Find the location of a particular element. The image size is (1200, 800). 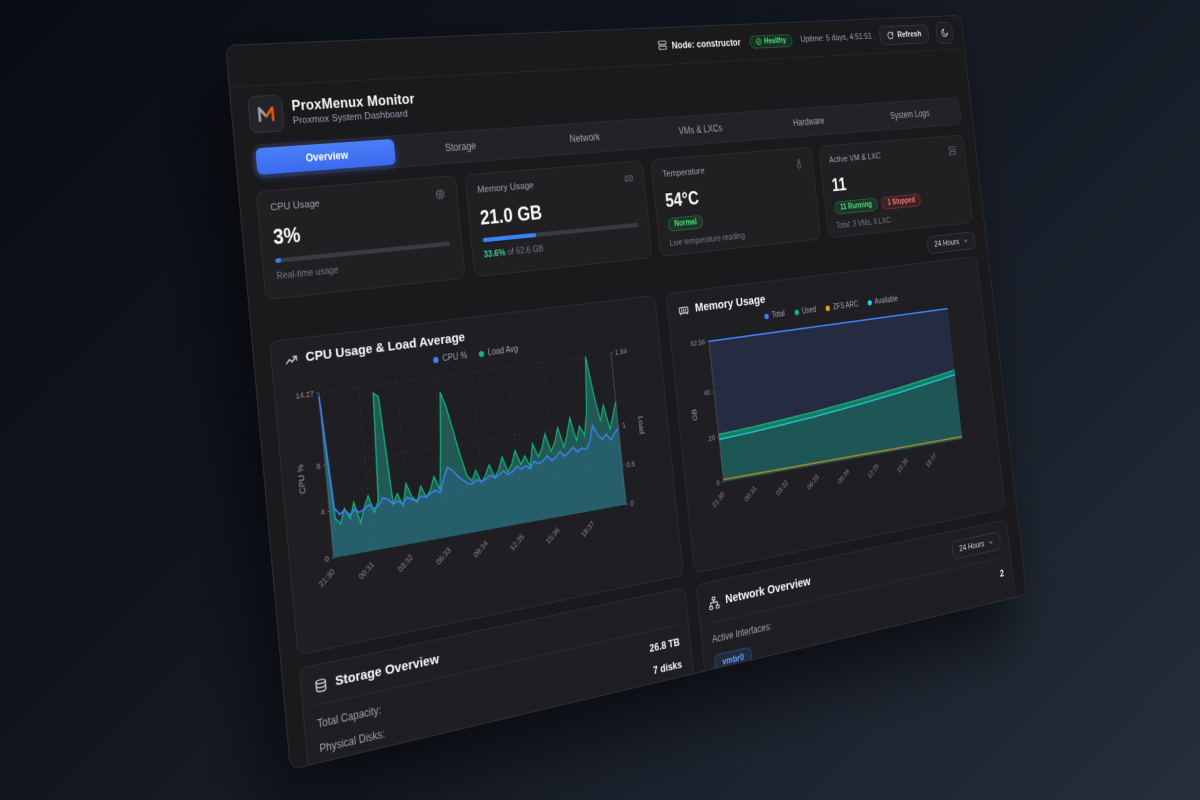

vm-stopped-badge: 1 Stopped is located at coordinates (901, 201).